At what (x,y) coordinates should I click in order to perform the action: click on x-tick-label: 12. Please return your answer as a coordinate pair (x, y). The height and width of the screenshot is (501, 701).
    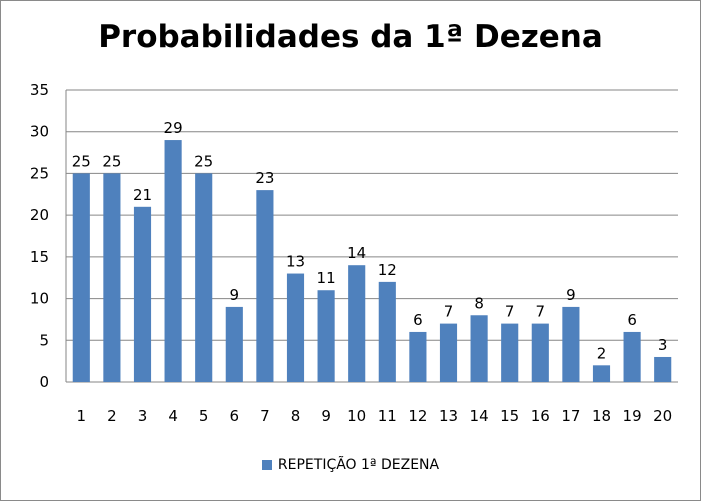
    Looking at the image, I should click on (417, 416).